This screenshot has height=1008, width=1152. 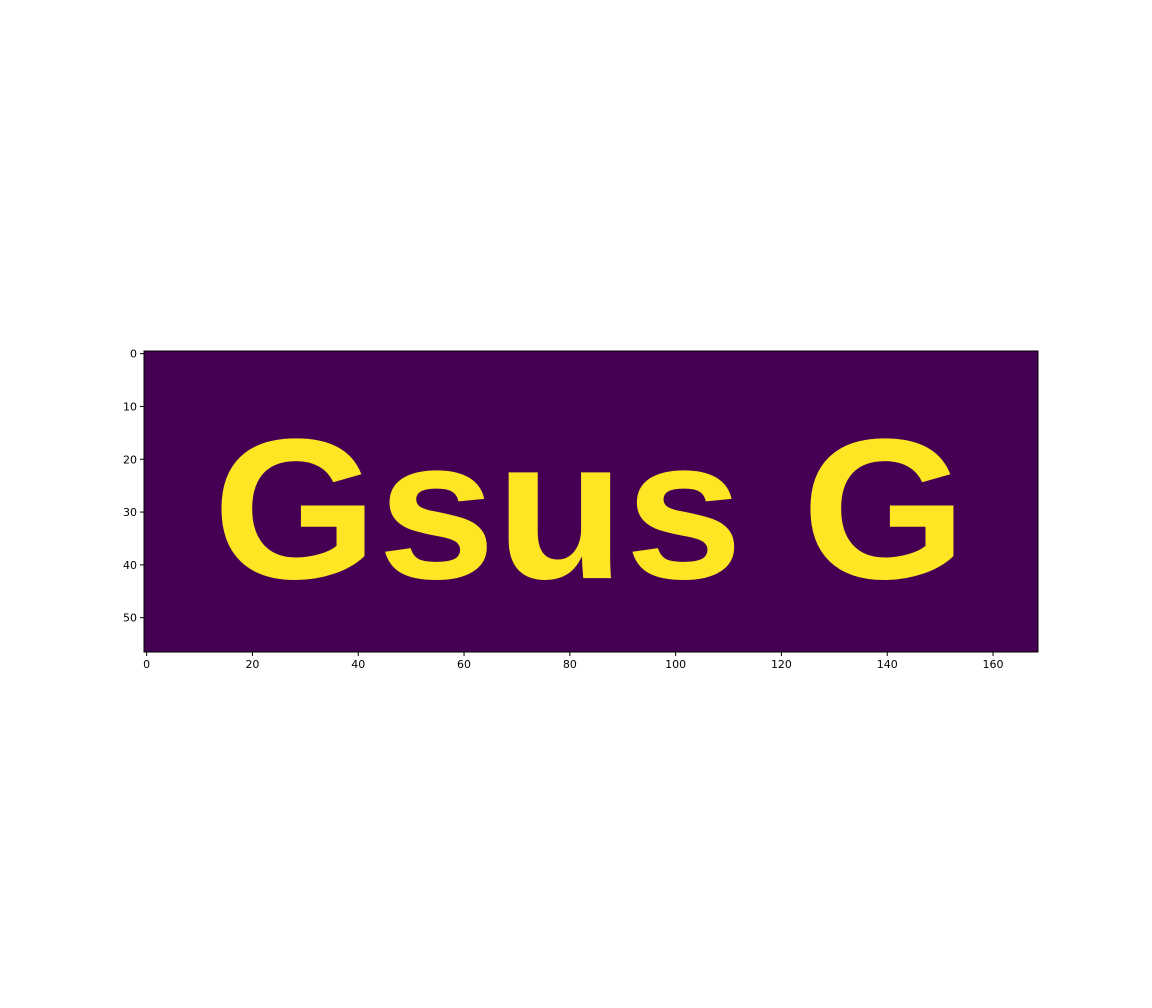 What do you see at coordinates (130, 459) in the screenshot?
I see `y-tick-label: 20` at bounding box center [130, 459].